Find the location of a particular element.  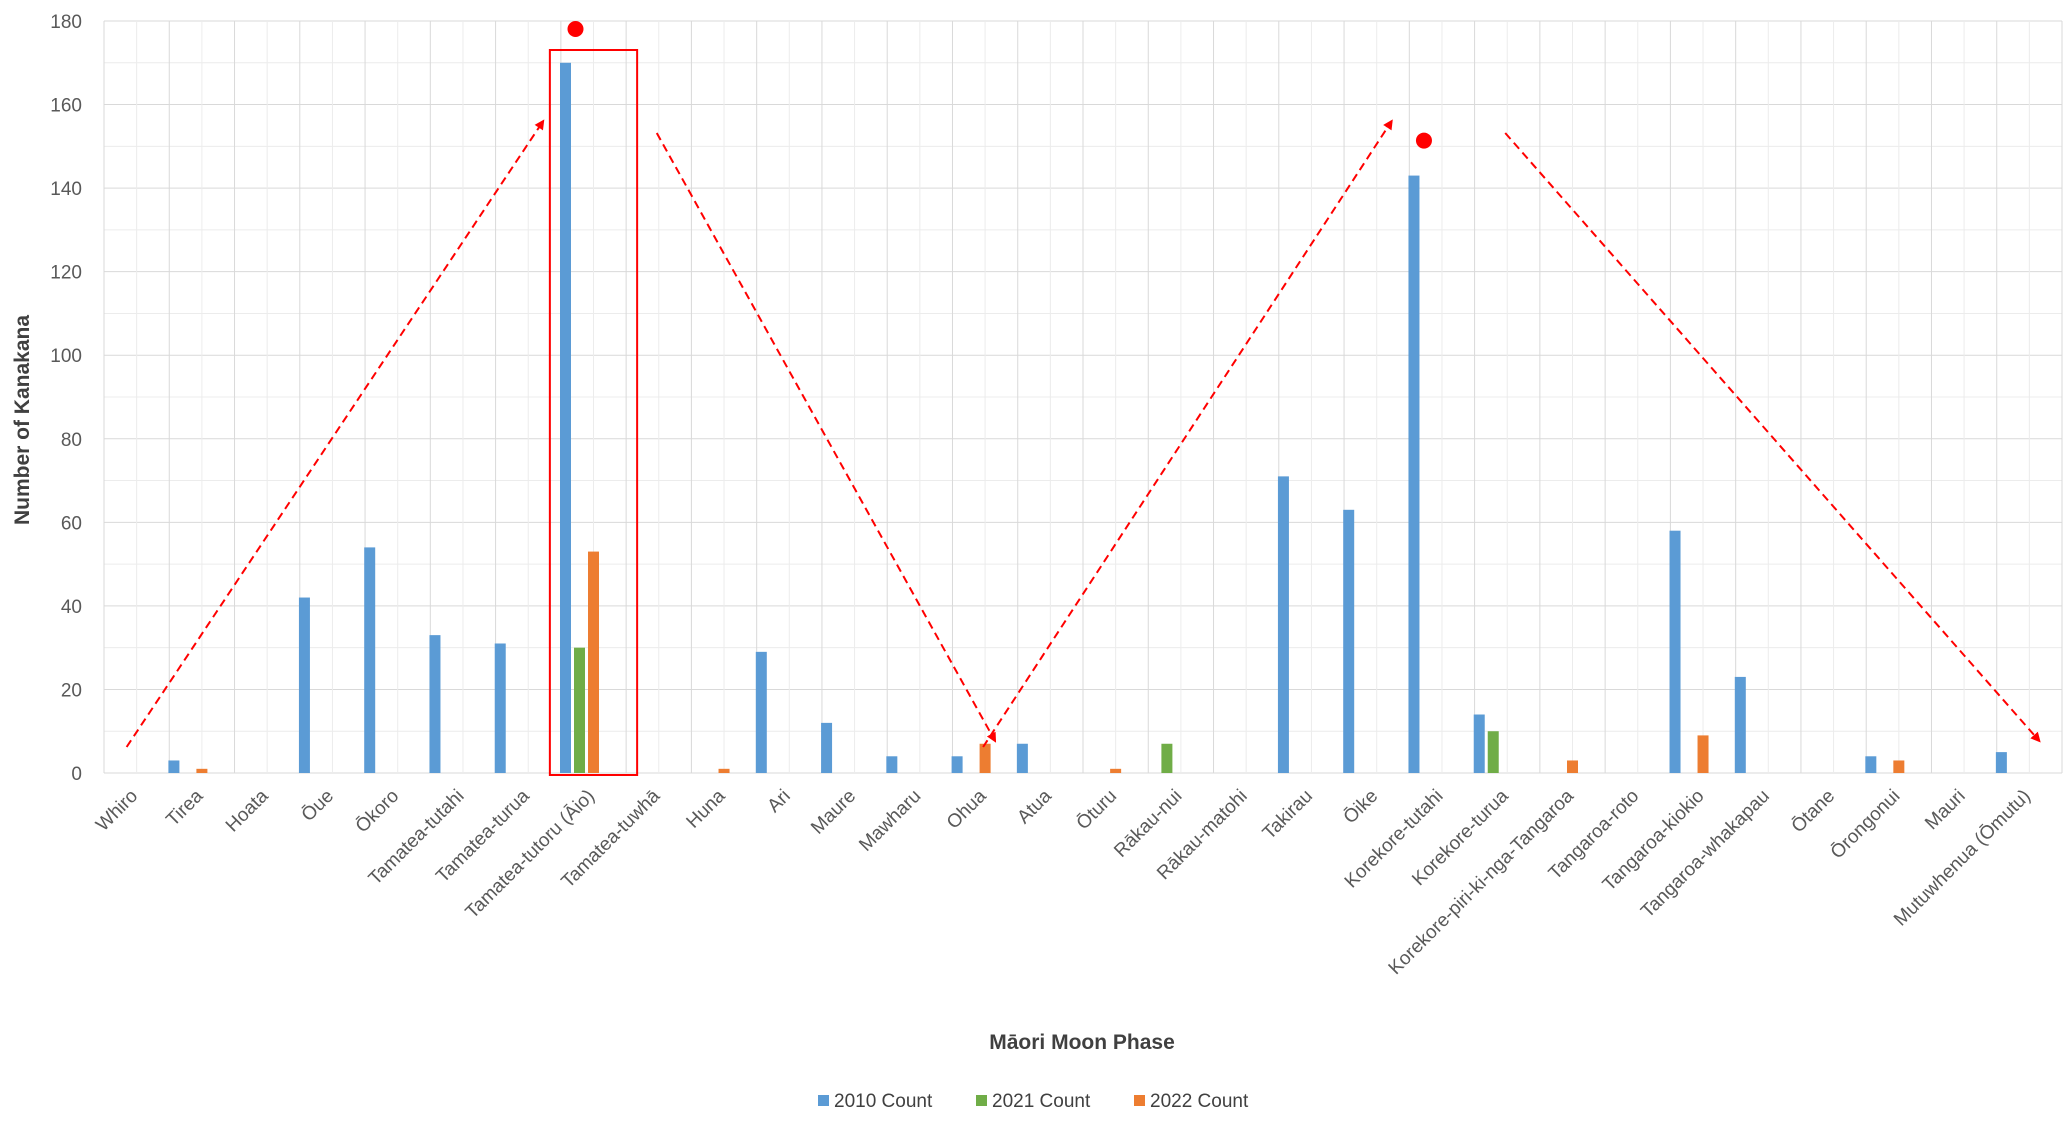

x-tick-label: Maure is located at coordinates (833, 812).